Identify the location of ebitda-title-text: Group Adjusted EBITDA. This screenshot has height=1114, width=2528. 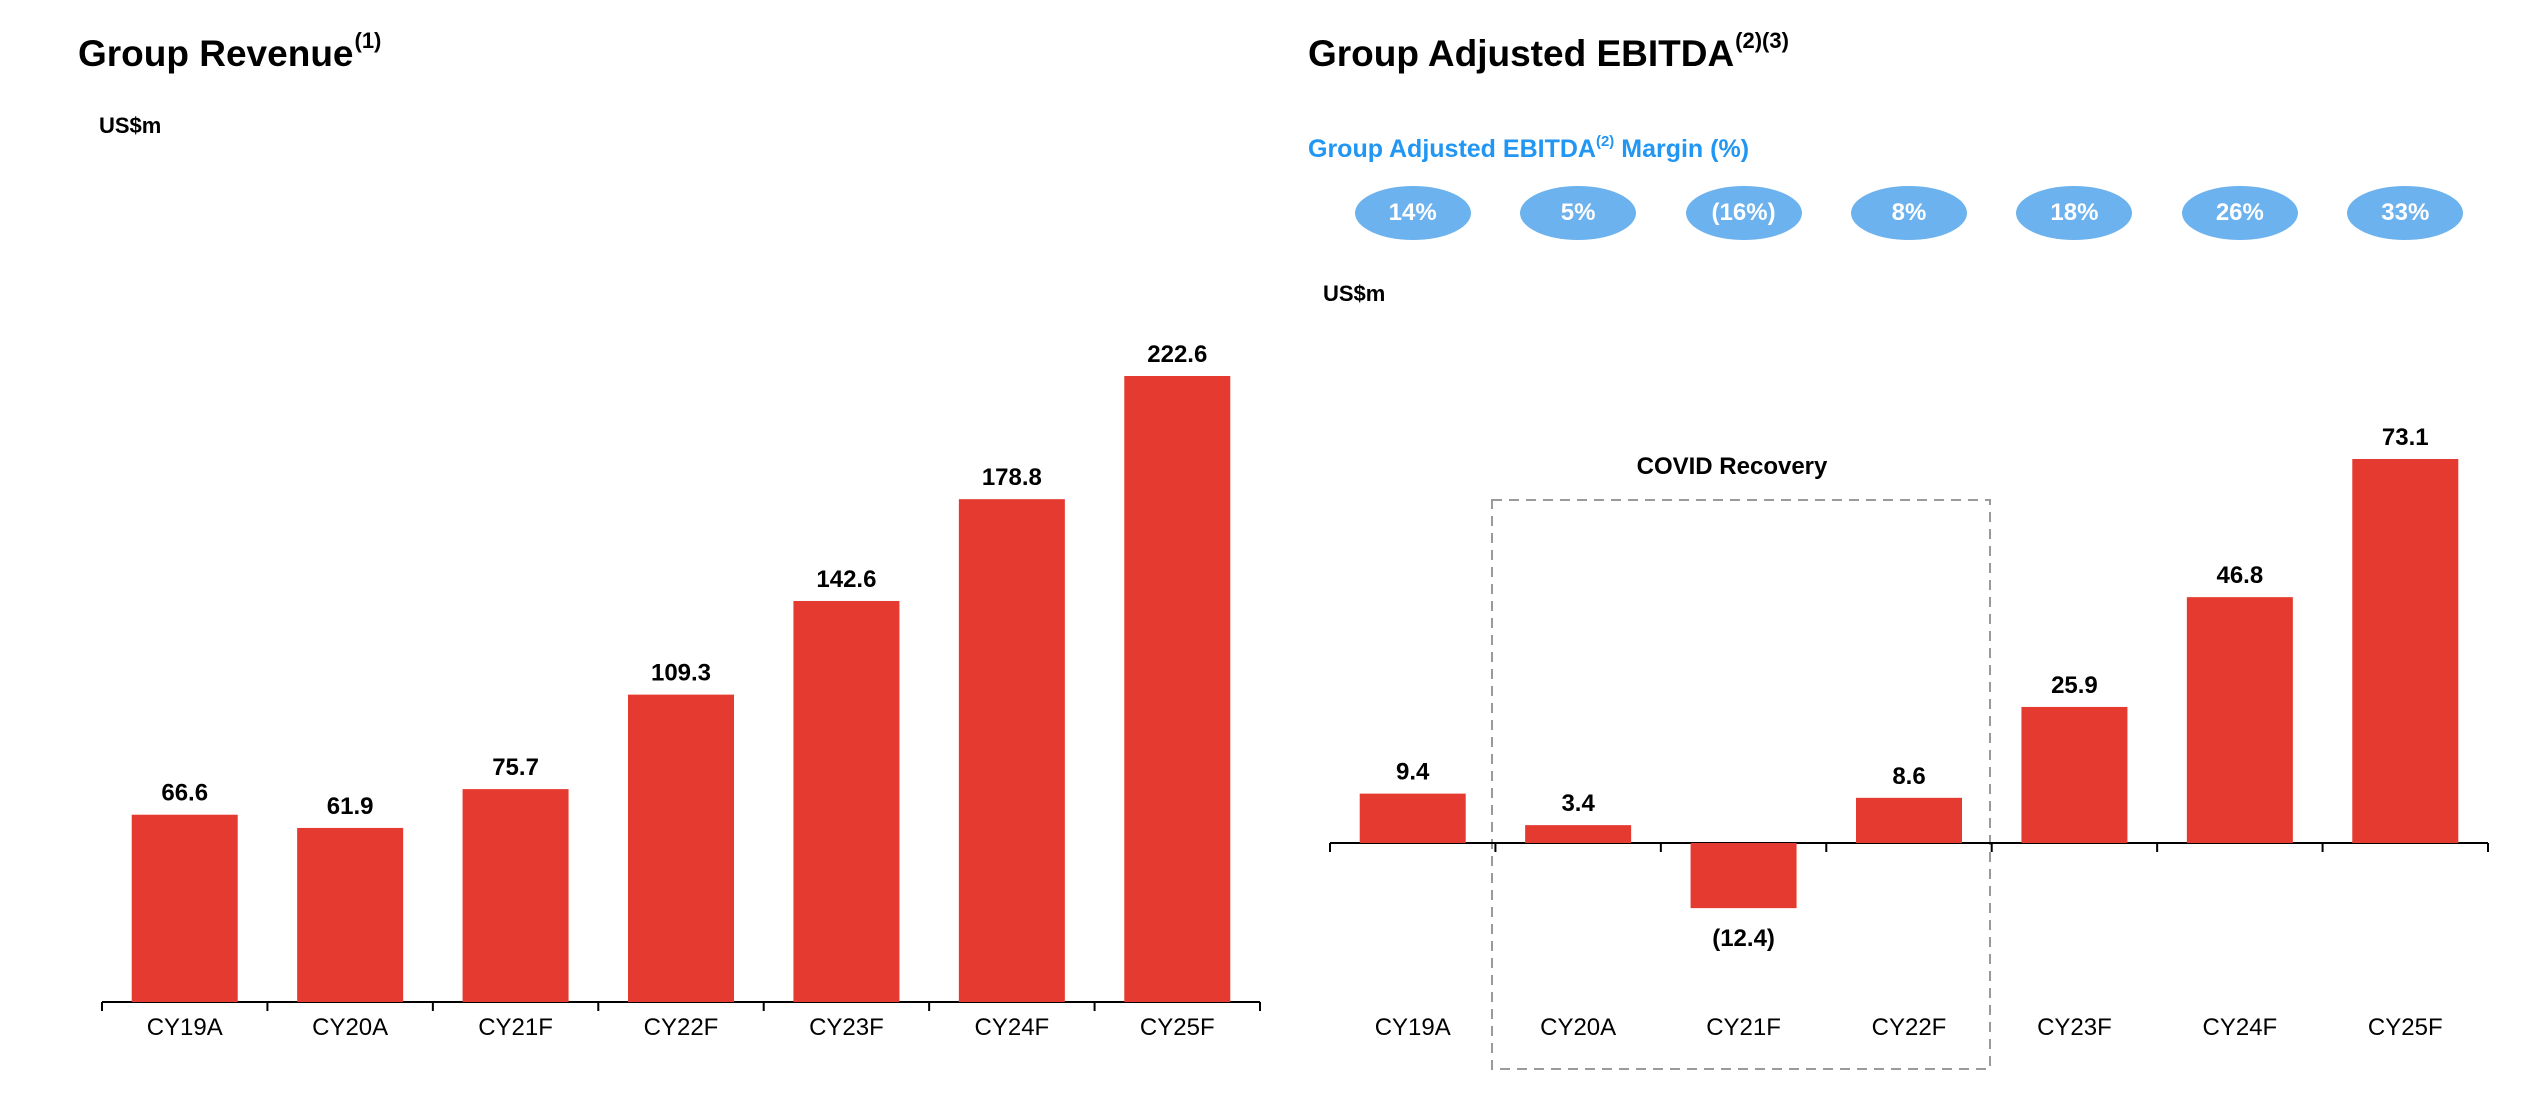
(1521, 53).